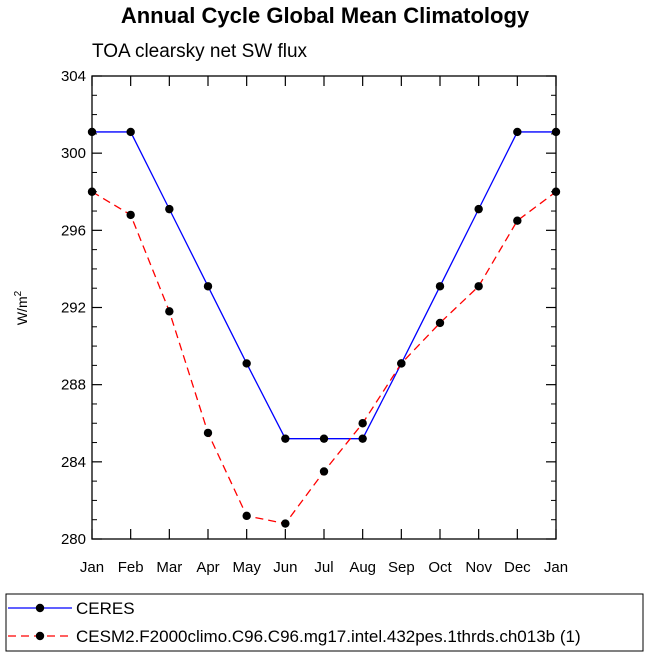 This screenshot has height=660, width=649. I want to click on x-tick-label: Apr, so click(207, 567).